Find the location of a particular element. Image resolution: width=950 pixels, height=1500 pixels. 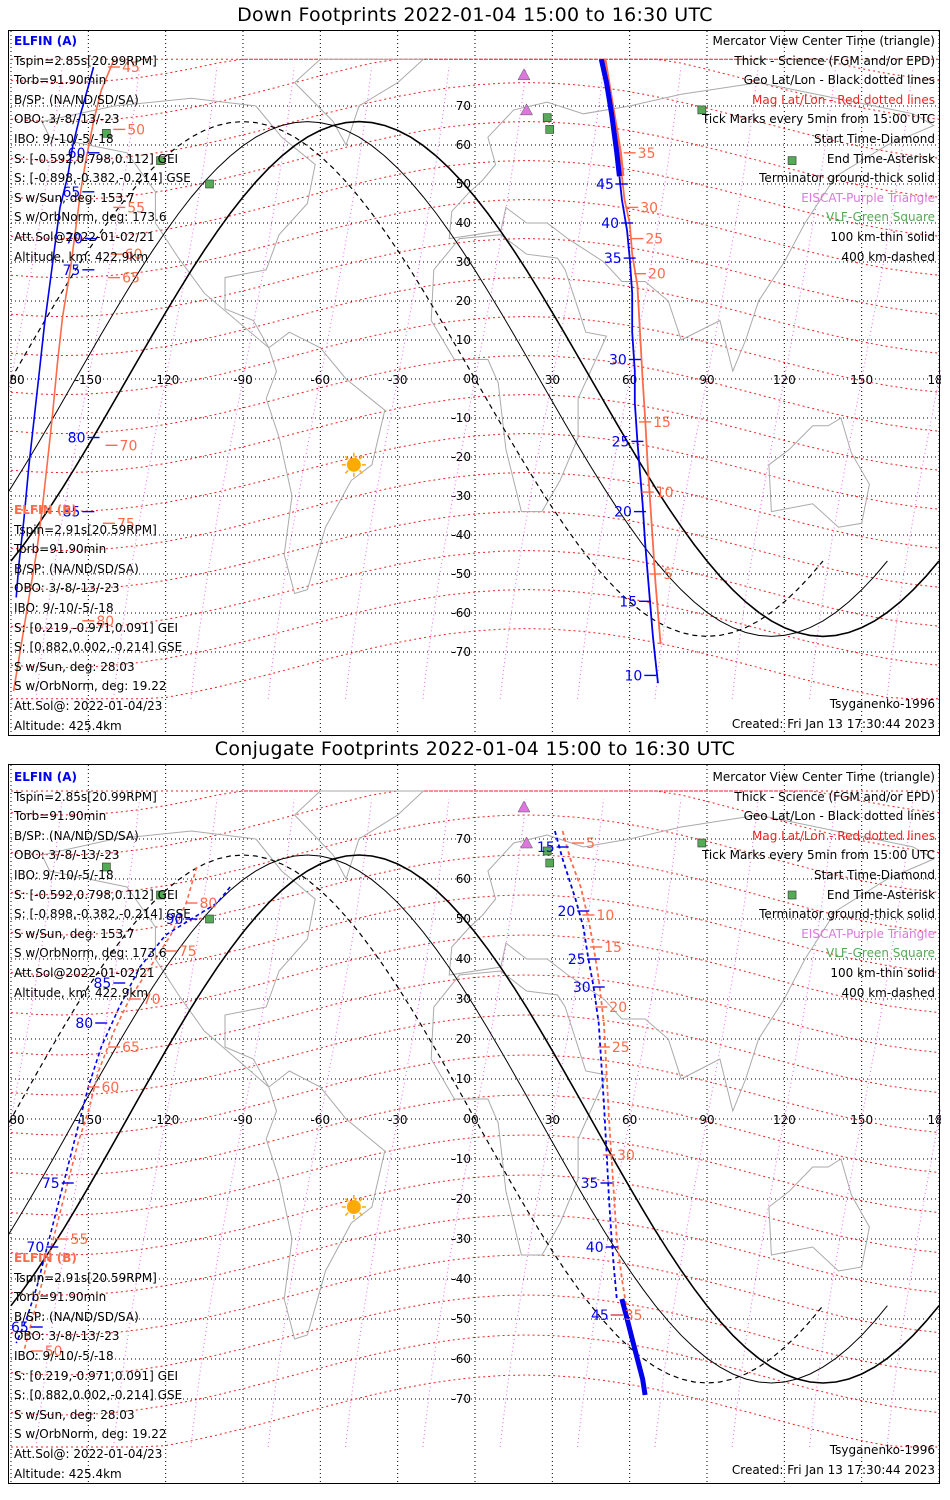

lat-tick-label: -40 is located at coordinates (461, 535).